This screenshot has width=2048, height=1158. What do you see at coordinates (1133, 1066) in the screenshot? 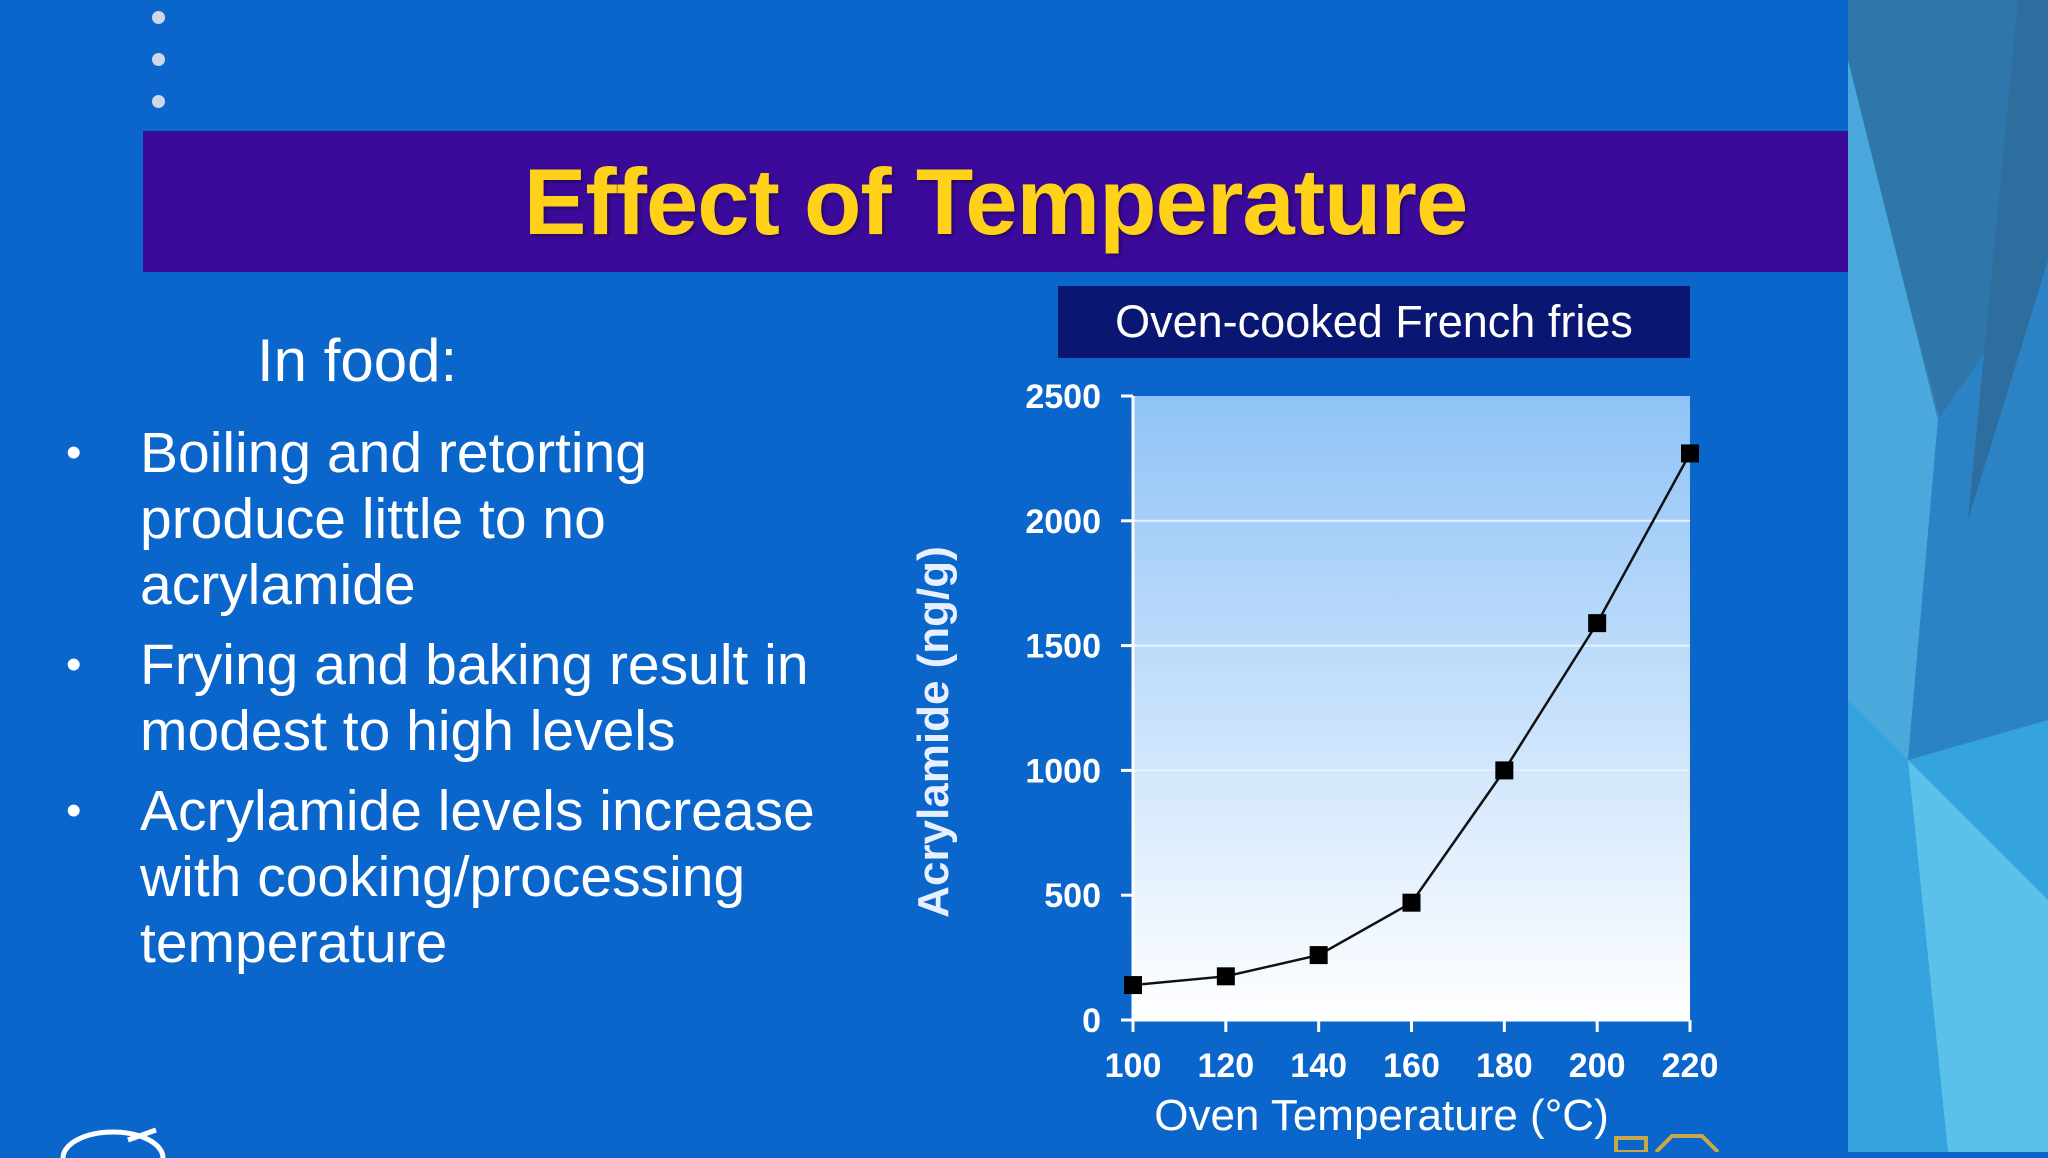
I see `x-tick-label: 100` at bounding box center [1133, 1066].